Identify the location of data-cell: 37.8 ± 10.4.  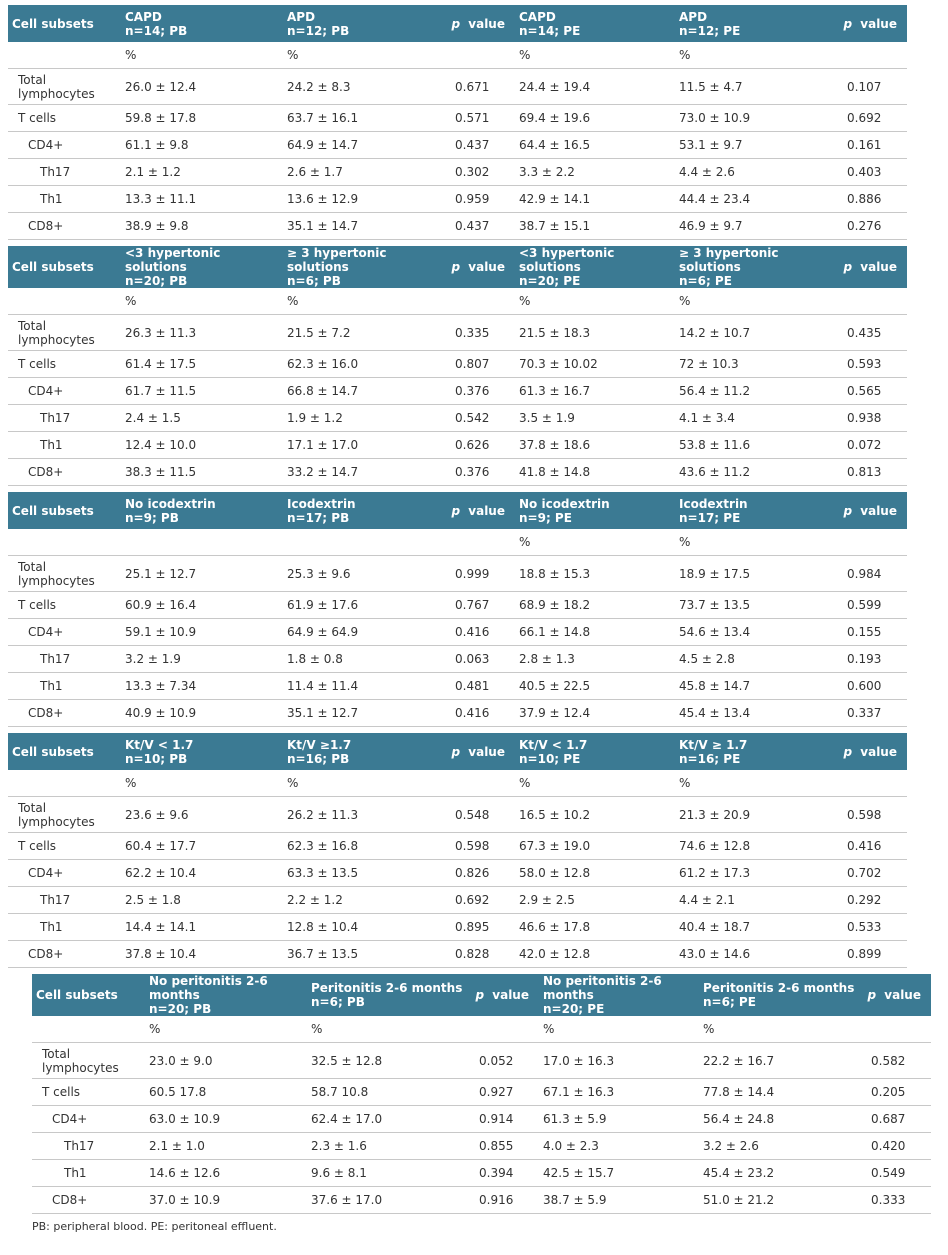
(202, 954).